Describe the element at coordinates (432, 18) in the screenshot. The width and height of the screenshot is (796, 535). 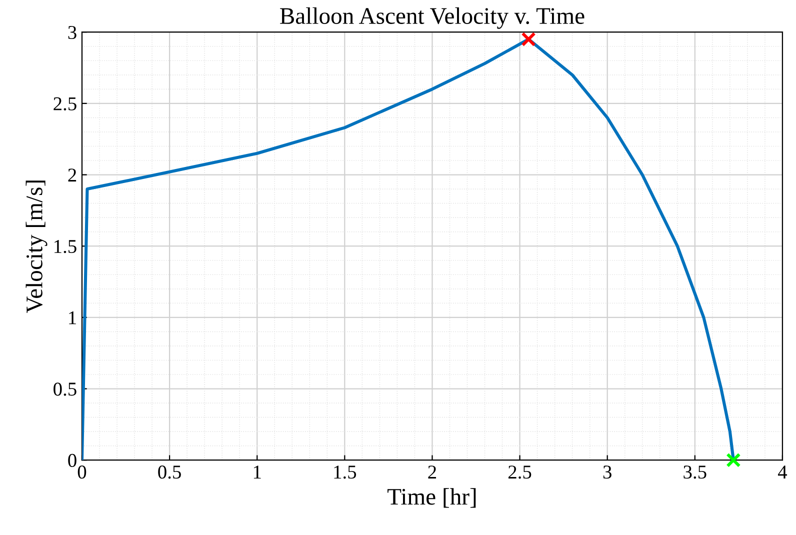
I see `chart-title: Balloon Ascent Velocity v. Time` at that location.